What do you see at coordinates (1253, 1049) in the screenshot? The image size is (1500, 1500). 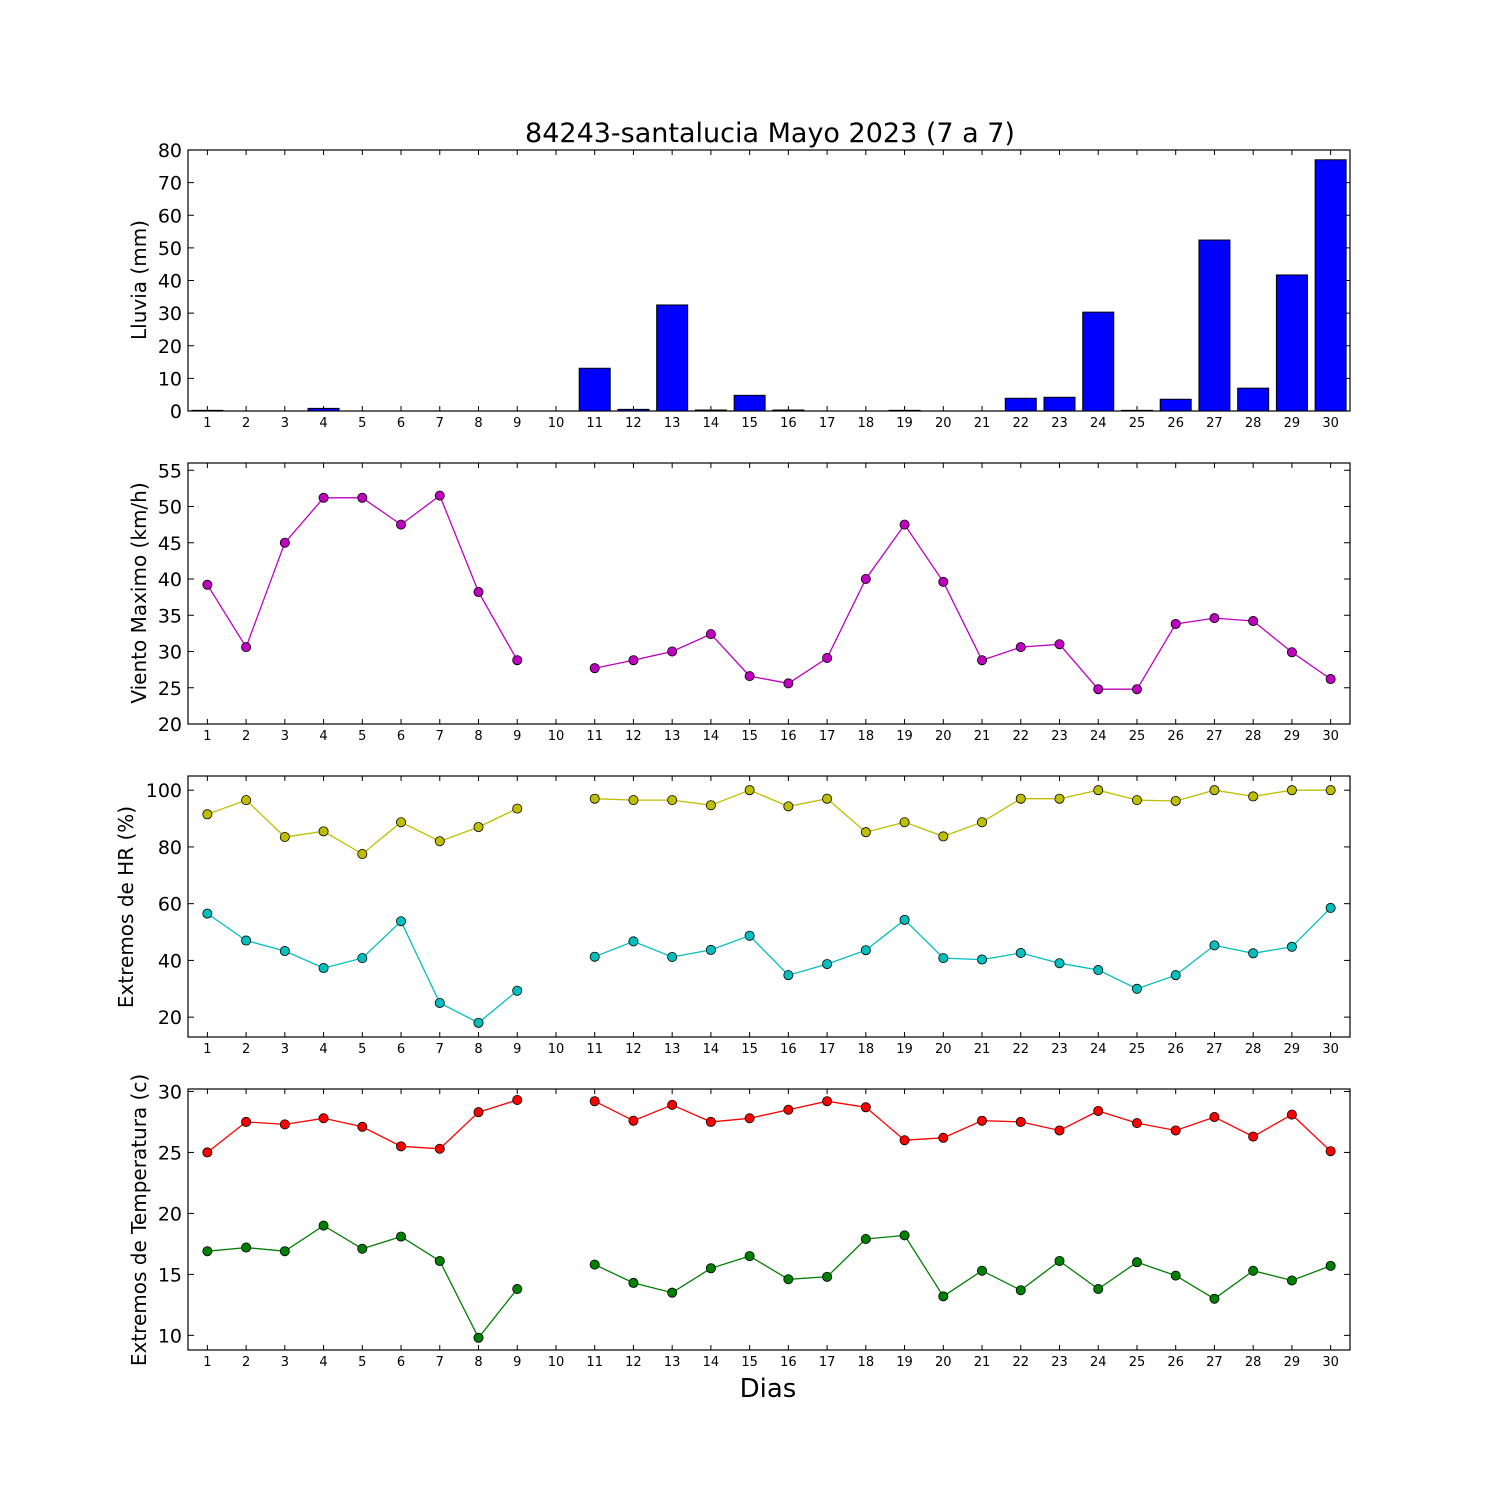 I see `x-tick-label: 28` at bounding box center [1253, 1049].